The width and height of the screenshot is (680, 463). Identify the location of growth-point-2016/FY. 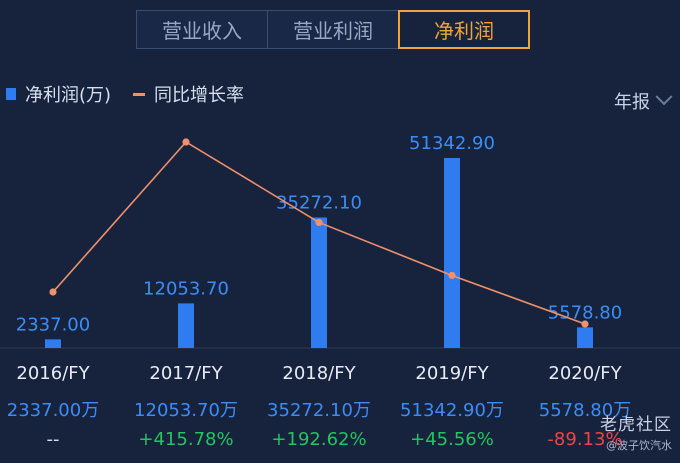
(53, 292).